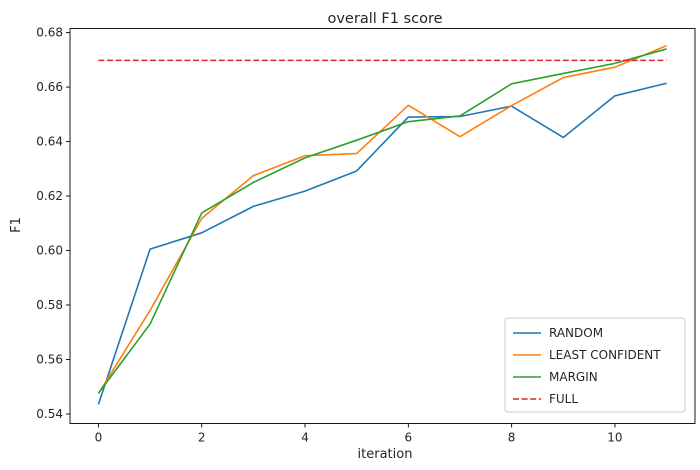 The width and height of the screenshot is (700, 470). What do you see at coordinates (563, 399) in the screenshot?
I see `legend-label: FULL` at bounding box center [563, 399].